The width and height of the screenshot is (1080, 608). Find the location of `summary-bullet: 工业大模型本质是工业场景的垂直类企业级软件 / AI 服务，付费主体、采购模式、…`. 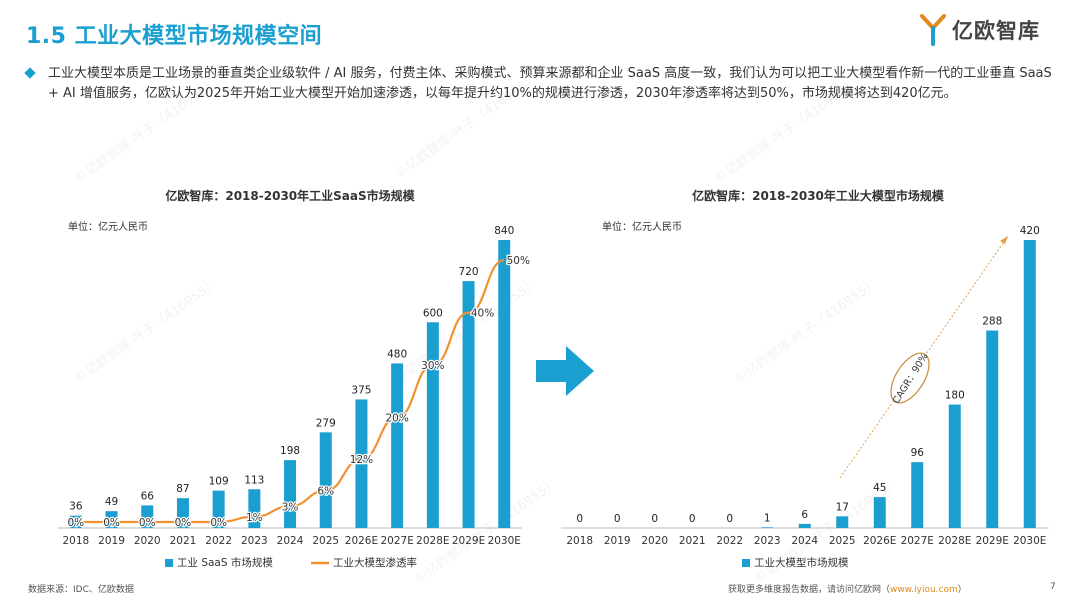

summary-bullet: 工业大模型本质是工业场景的垂直类企业级软件 / AI 服务，付费主体、采购模式、… is located at coordinates (540, 84).